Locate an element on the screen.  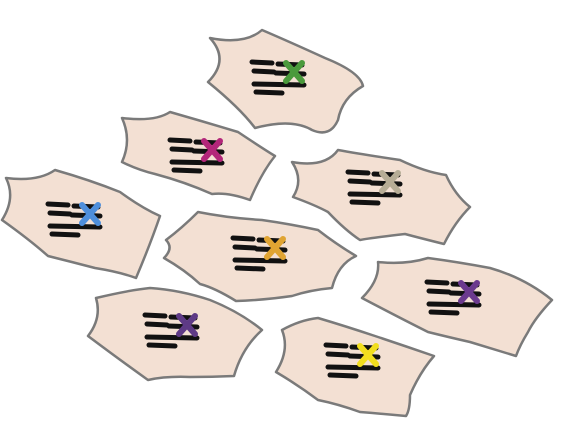
cell-right-upper is located at coordinates (381, 197).